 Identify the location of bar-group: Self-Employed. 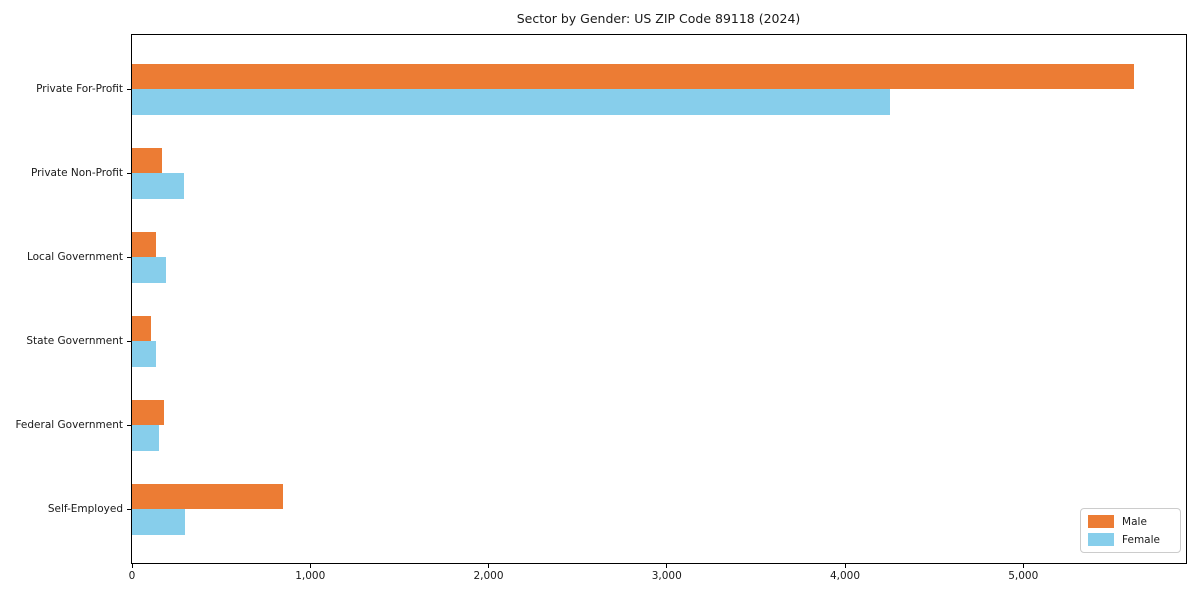
(617, 509).